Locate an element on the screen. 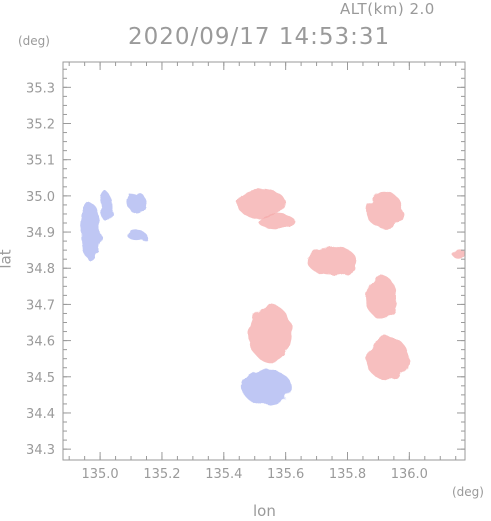 The width and height of the screenshot is (491, 521). y-tick-label: 35.1 is located at coordinates (40, 161).